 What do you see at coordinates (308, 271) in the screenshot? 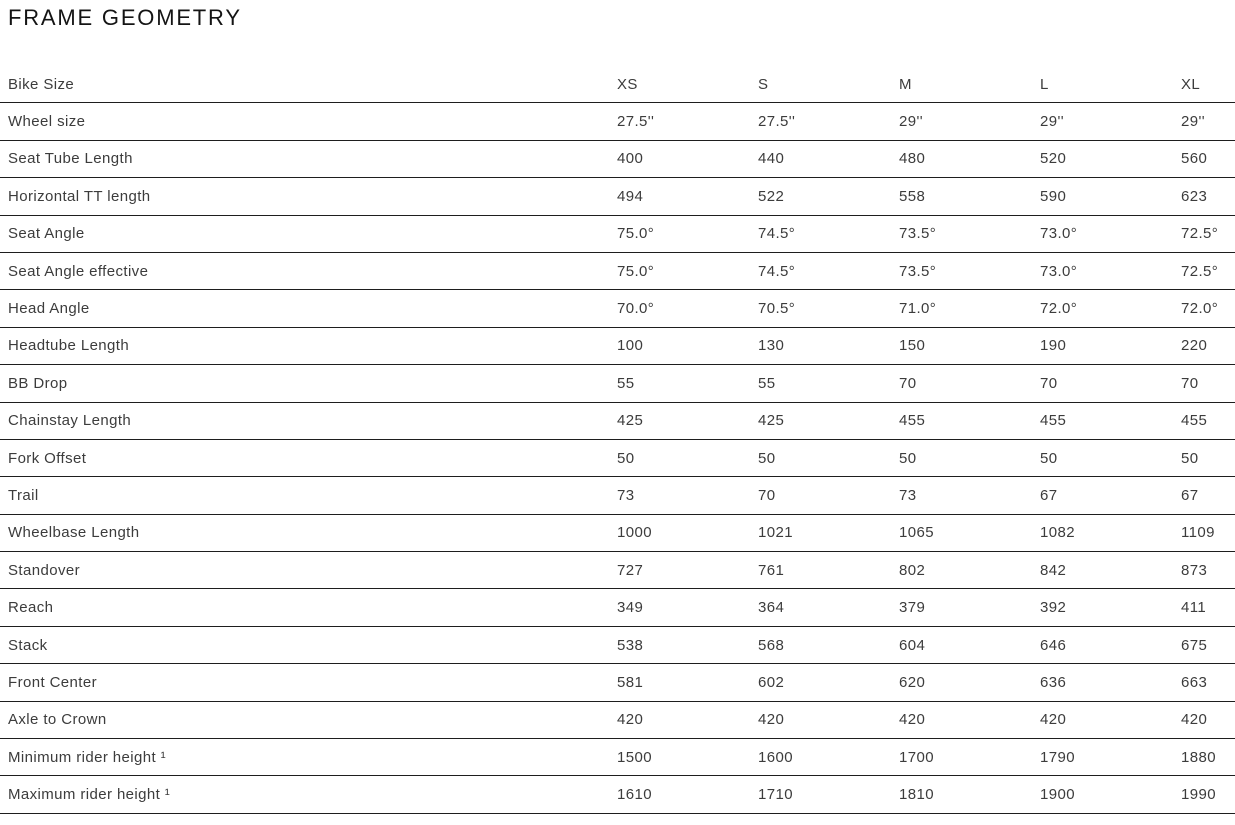
I see `row-label: Seat Angle effective` at bounding box center [308, 271].